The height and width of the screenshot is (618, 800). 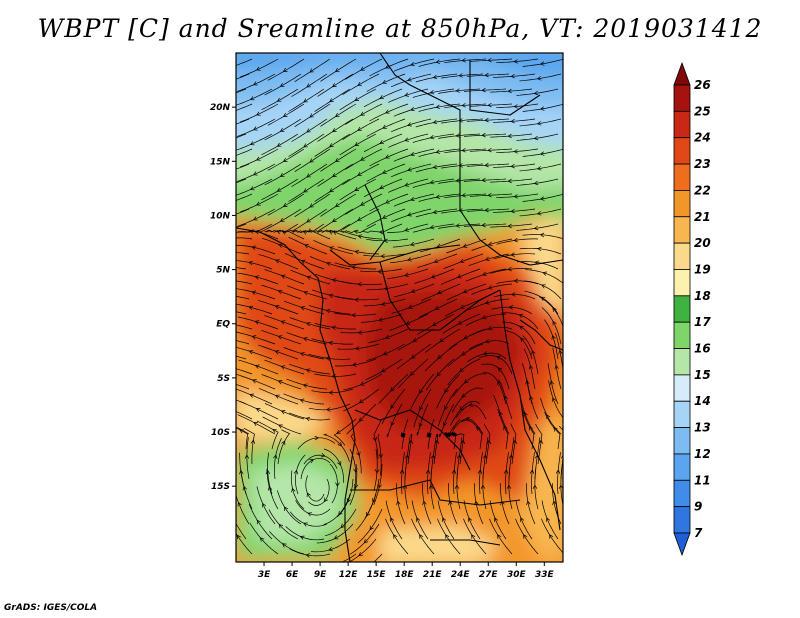 I want to click on colorbar-level-label: 24, so click(x=702, y=138).